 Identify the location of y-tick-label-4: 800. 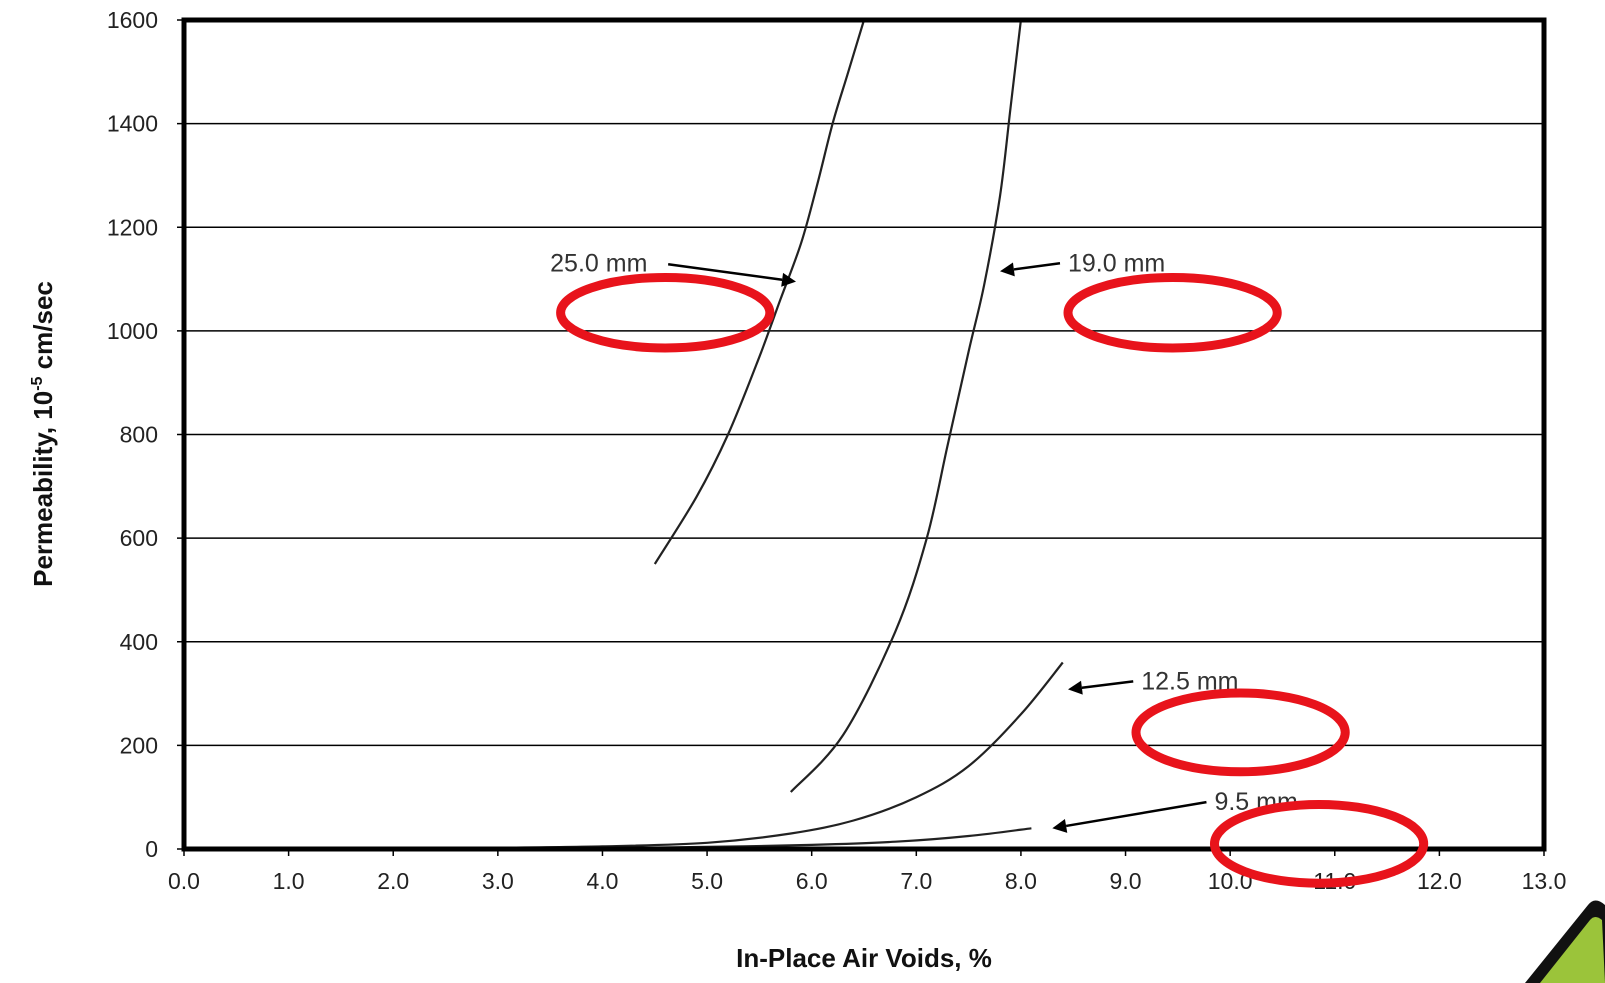
(139, 435).